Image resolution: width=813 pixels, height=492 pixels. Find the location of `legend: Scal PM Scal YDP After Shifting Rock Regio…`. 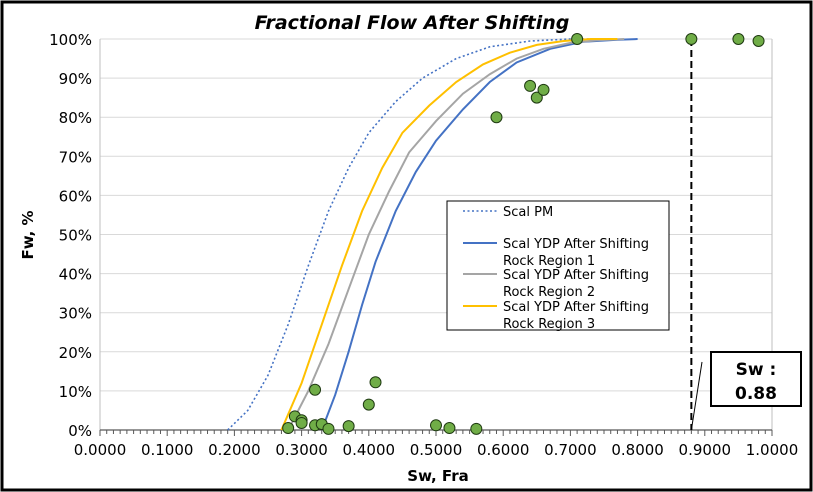

legend: Scal PM Scal YDP After Shifting Rock Regio… is located at coordinates (558, 266).